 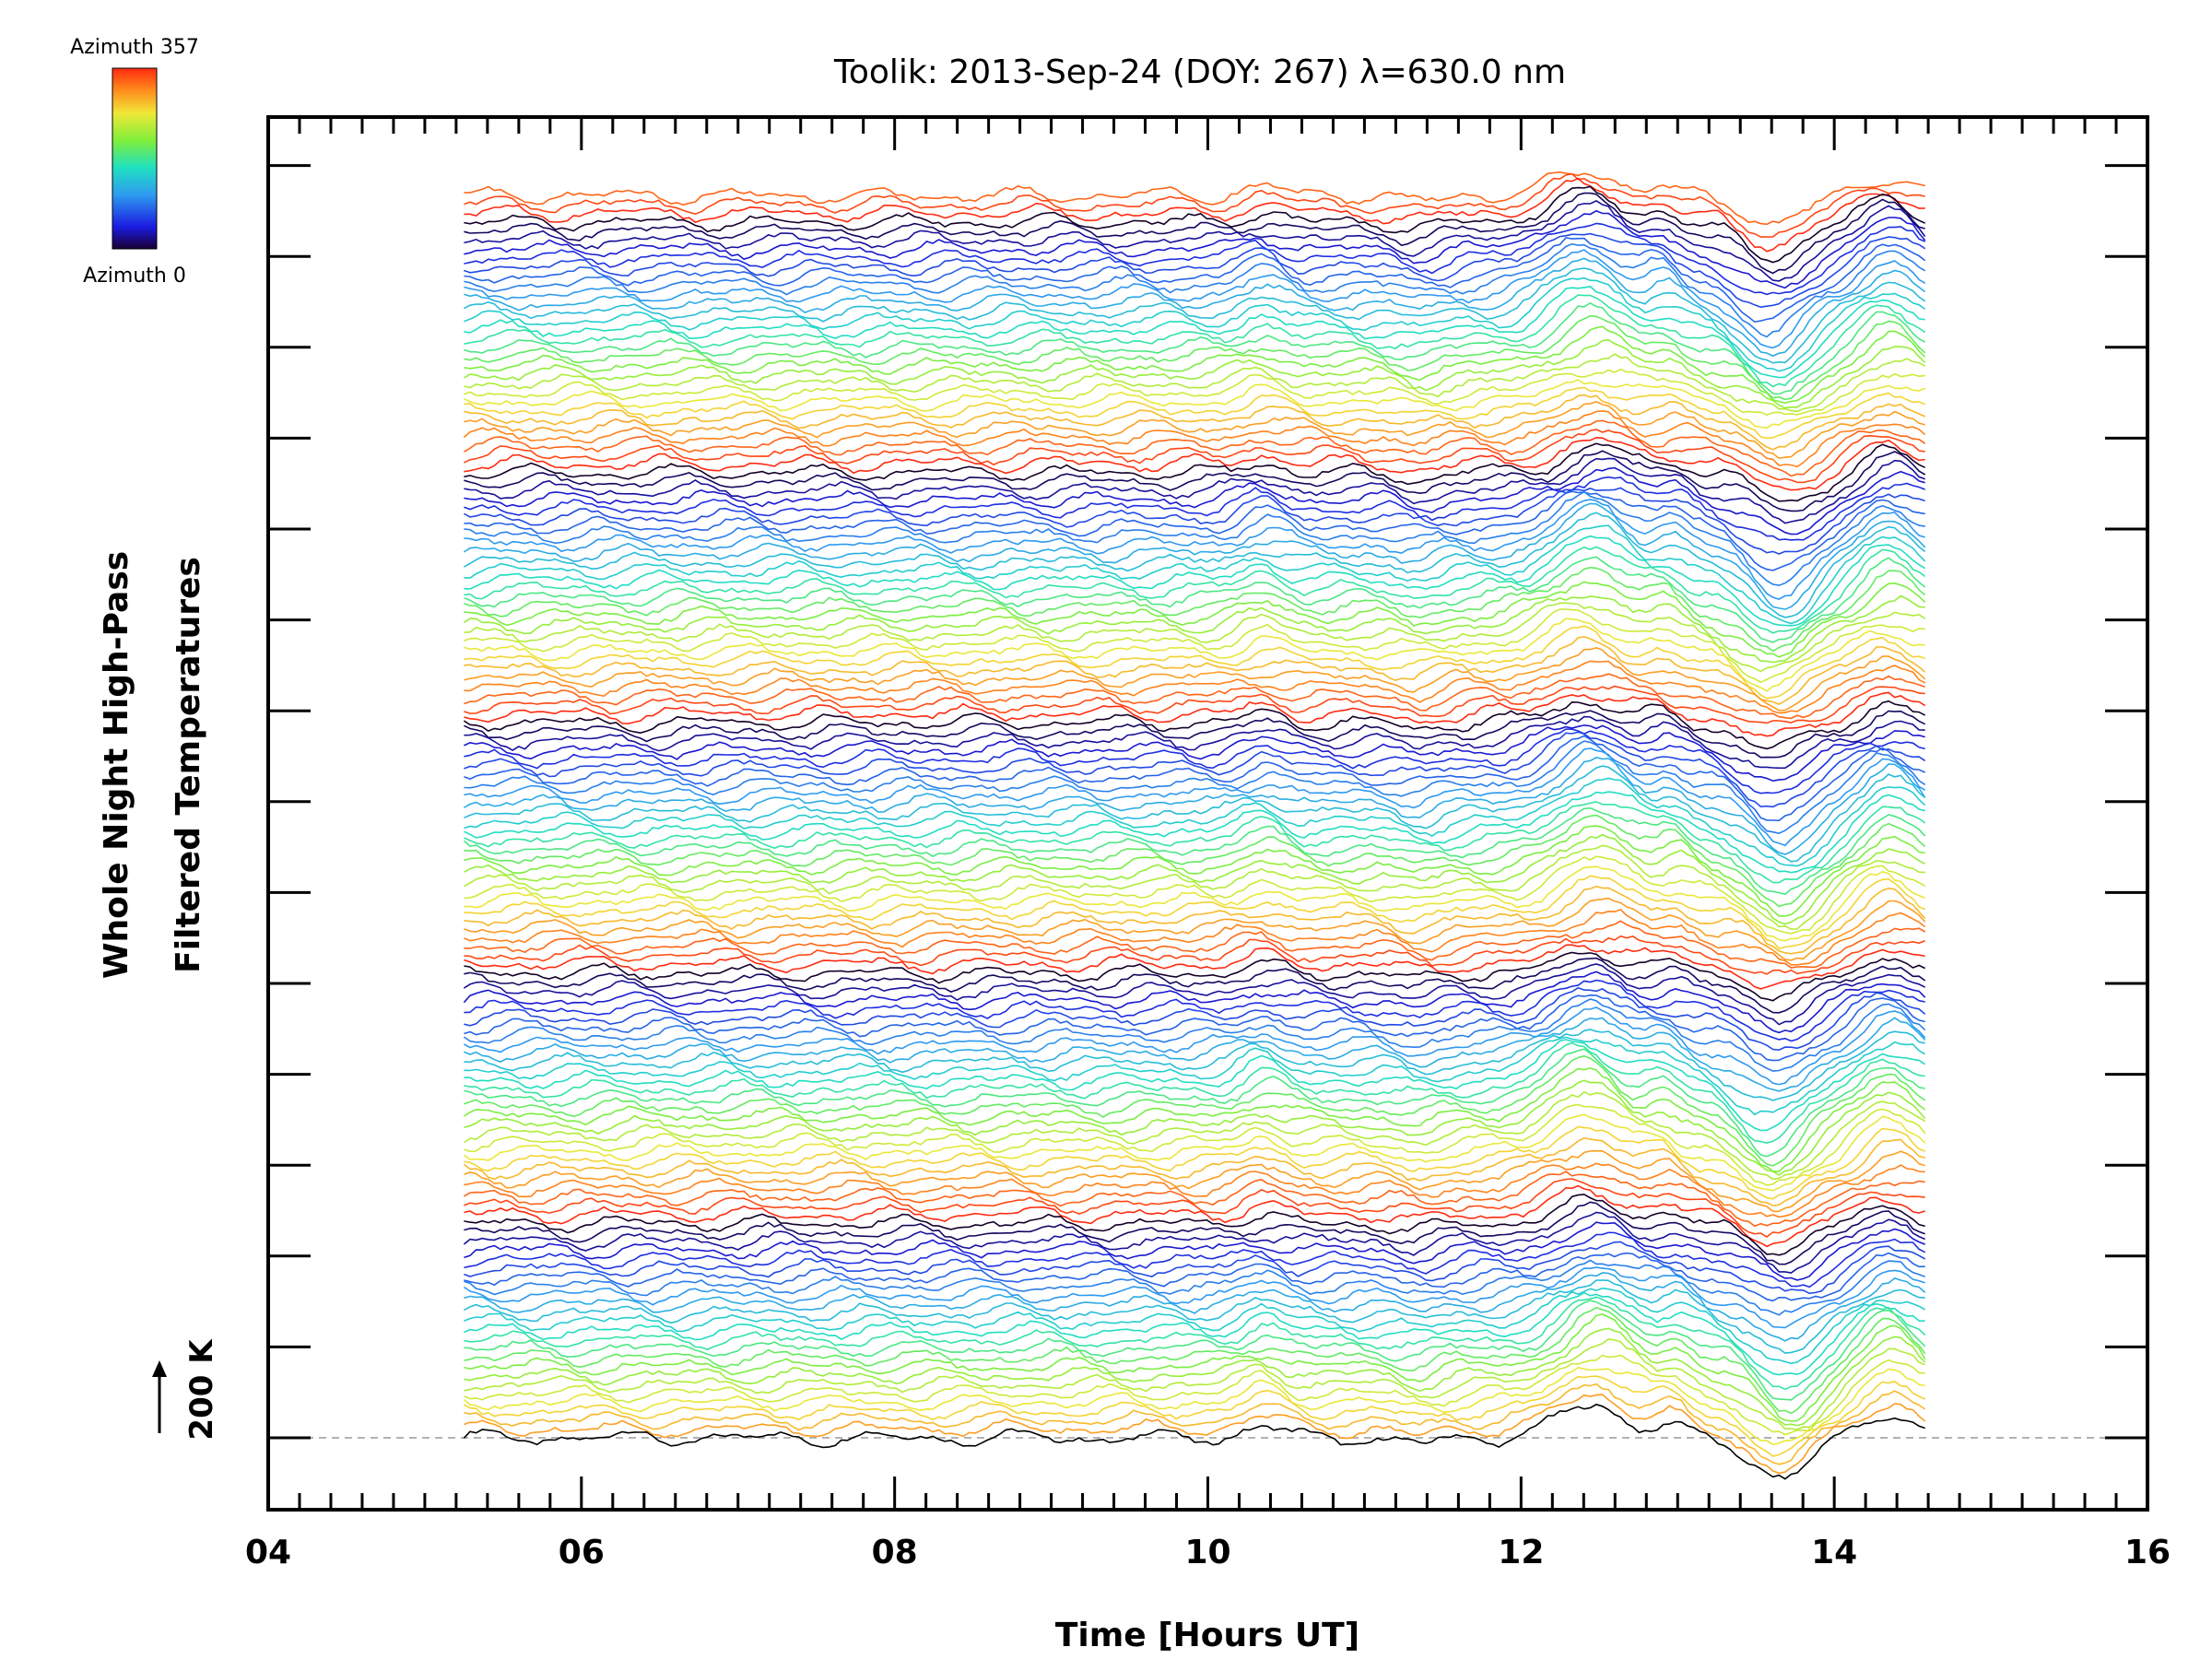 What do you see at coordinates (135, 158) in the screenshot?
I see `colorbar` at bounding box center [135, 158].